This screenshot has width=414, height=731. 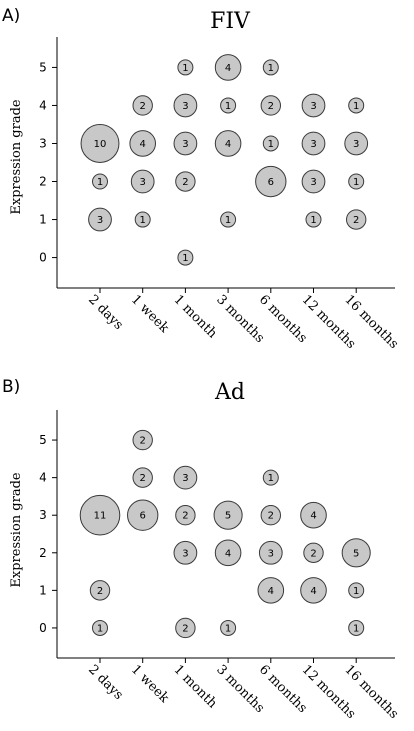 What do you see at coordinates (11, 16) in the screenshot?
I see `panel-label: A)` at bounding box center [11, 16].